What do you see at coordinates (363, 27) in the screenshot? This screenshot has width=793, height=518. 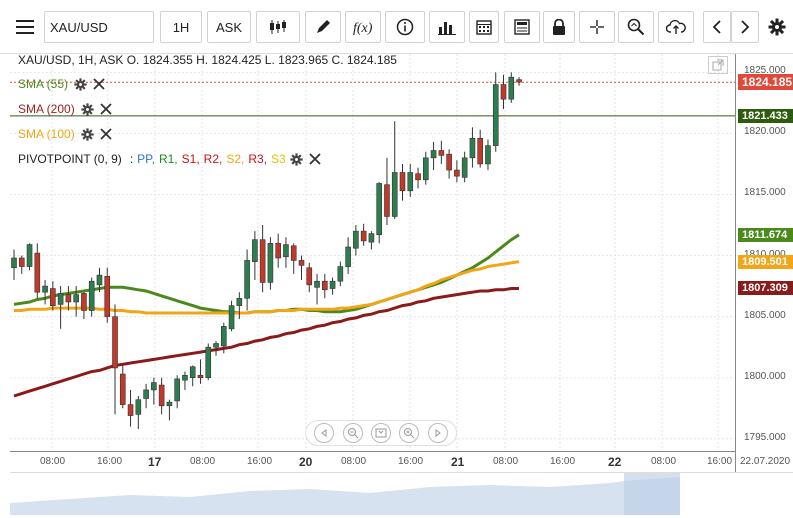 I see `function-button: f(x)` at bounding box center [363, 27].